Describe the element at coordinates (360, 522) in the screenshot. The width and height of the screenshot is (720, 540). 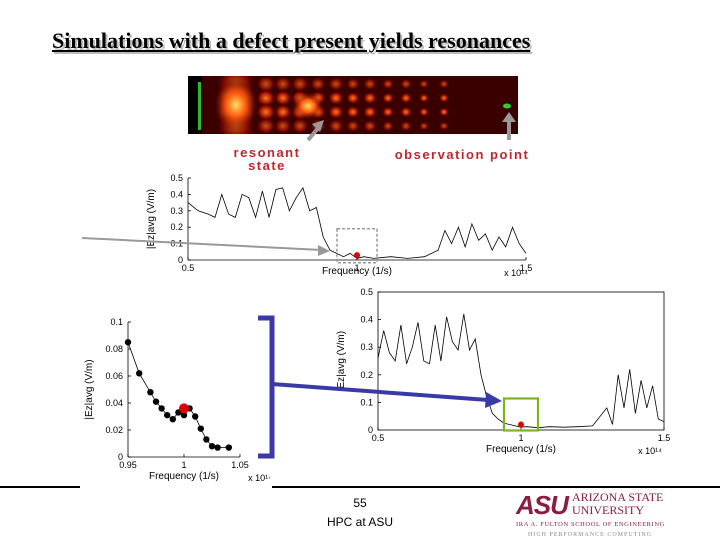
I see `footer-text: HPC at ASU` at that location.